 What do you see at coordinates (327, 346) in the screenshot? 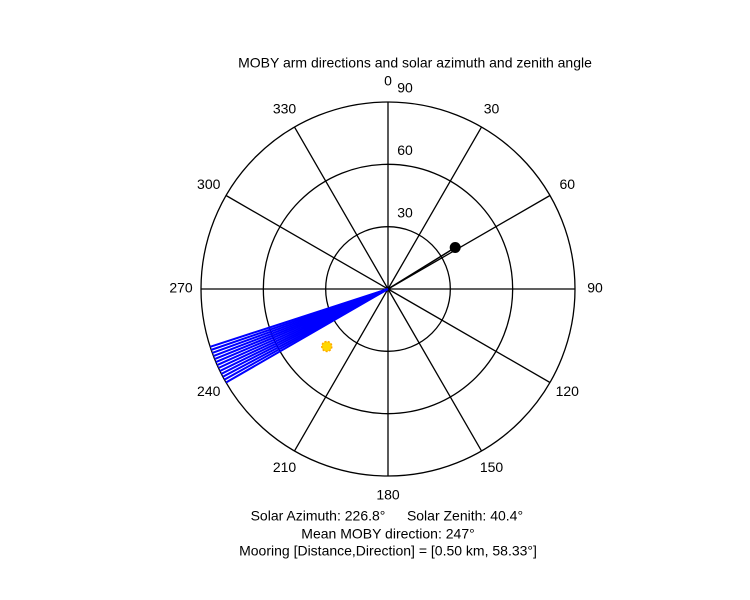
I see `sun-marker` at bounding box center [327, 346].